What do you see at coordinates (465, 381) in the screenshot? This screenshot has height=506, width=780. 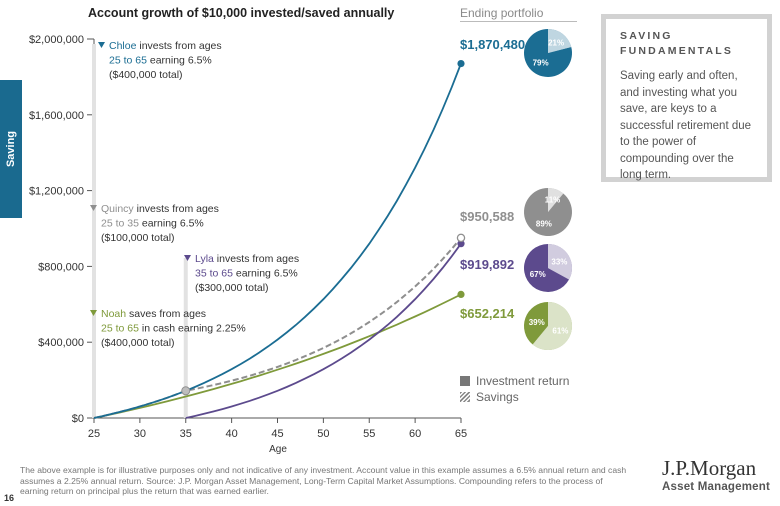 I see `investment-swatch-icon` at bounding box center [465, 381].